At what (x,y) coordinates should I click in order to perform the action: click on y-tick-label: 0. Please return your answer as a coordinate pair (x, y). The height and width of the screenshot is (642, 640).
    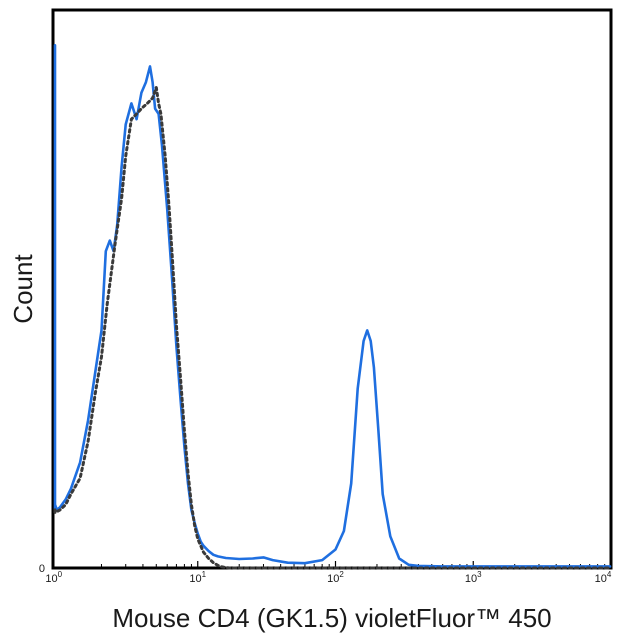
    Looking at the image, I should click on (42, 569).